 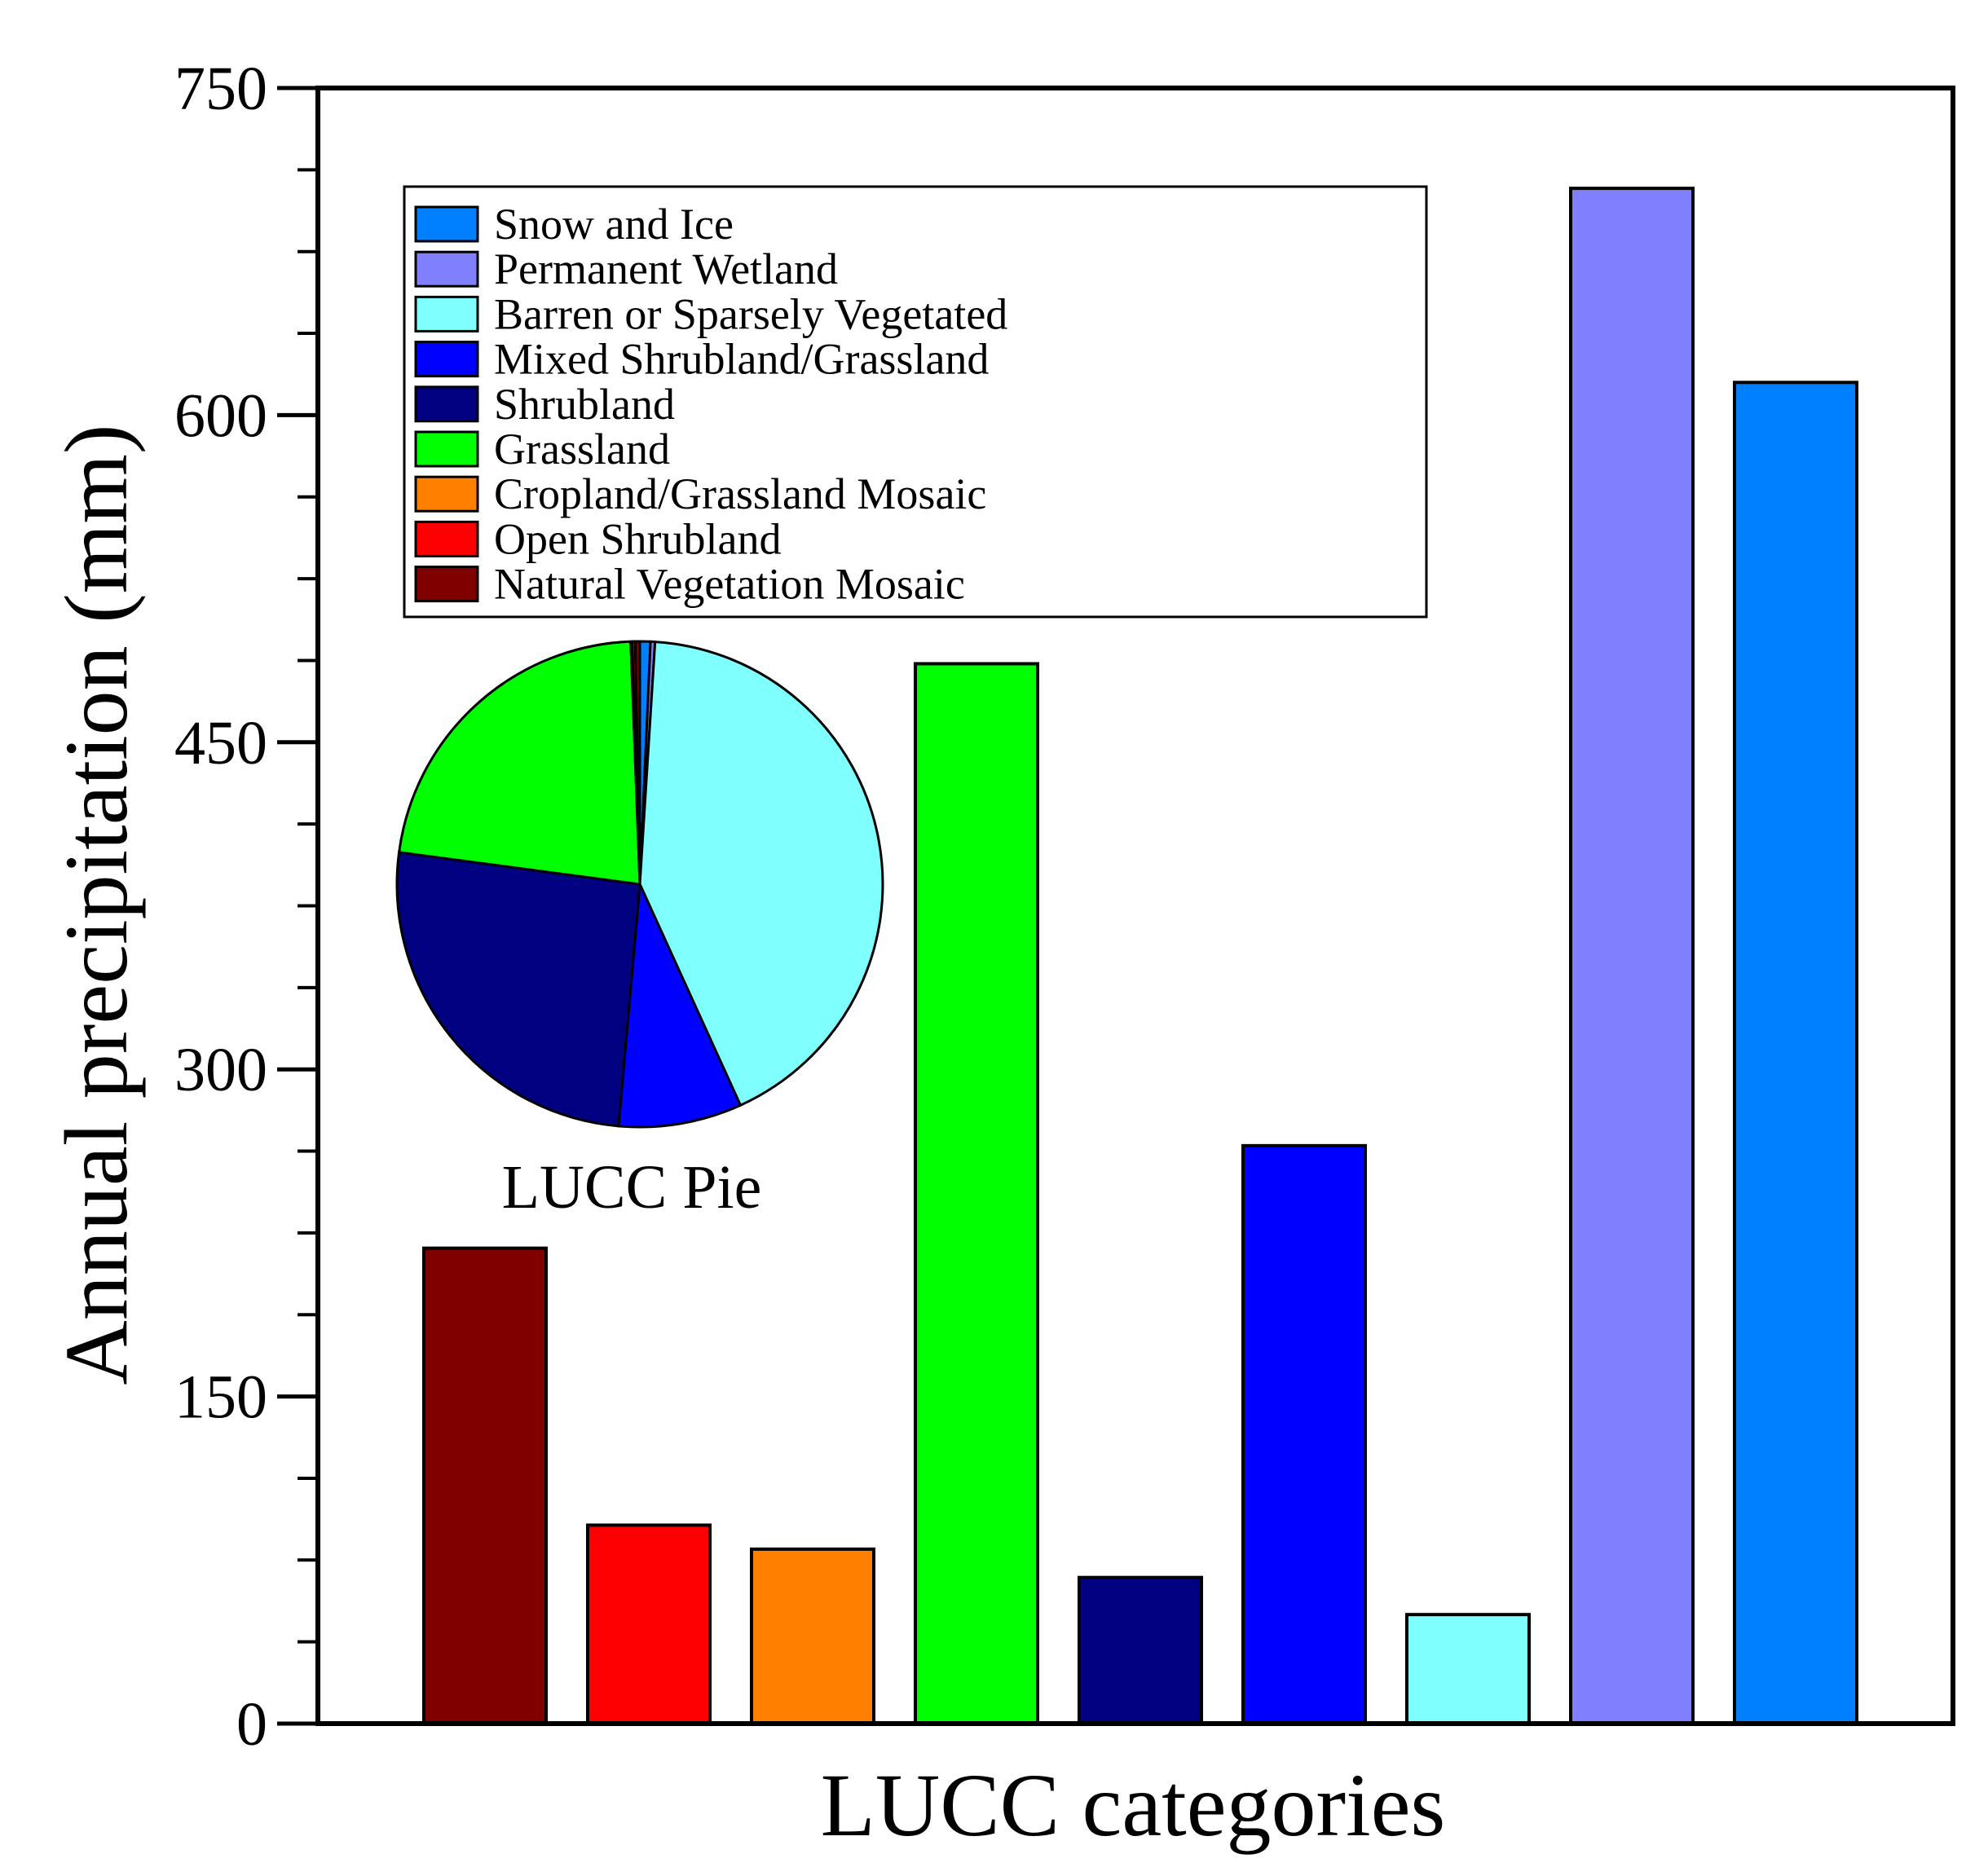 What do you see at coordinates (1304, 1434) in the screenshot?
I see `bar-mixed-shrubland-grassland` at bounding box center [1304, 1434].